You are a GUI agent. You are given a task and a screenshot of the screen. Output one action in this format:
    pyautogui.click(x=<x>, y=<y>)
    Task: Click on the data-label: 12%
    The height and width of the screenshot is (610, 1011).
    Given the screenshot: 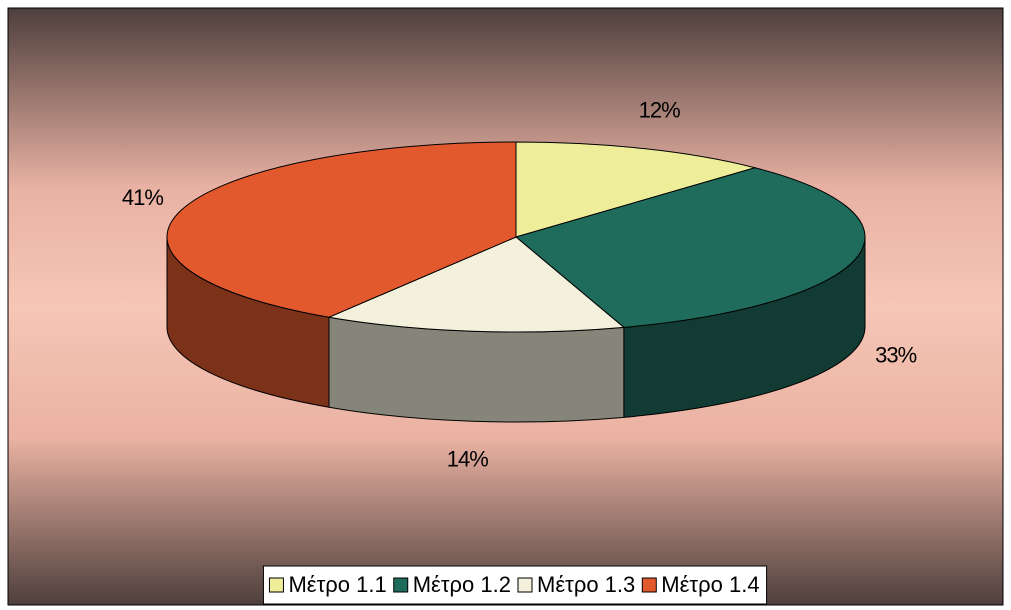 What is the action you would take?
    pyautogui.click(x=659, y=109)
    